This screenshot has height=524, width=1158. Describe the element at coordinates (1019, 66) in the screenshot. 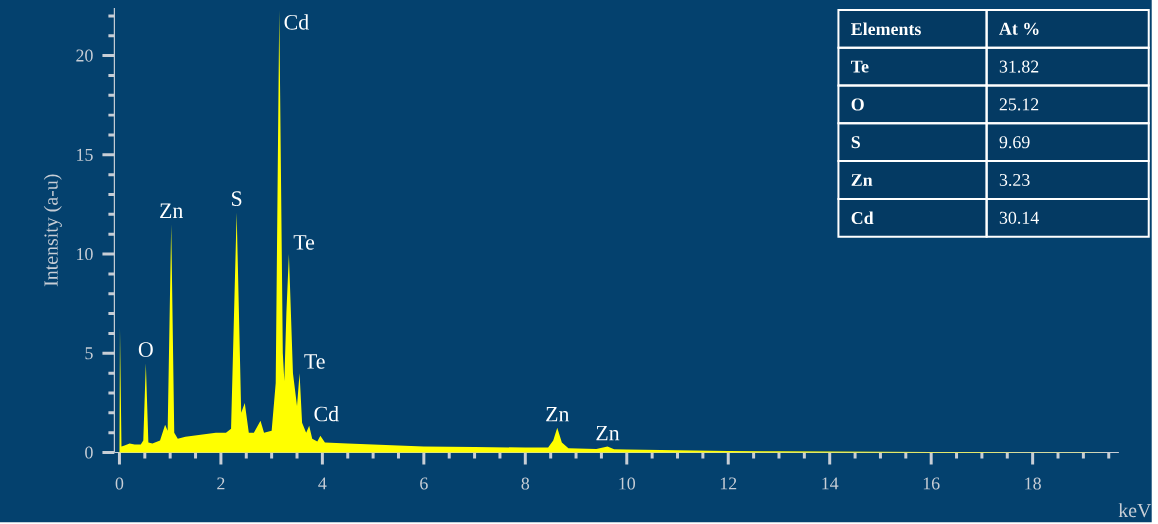

I see `annotation: 31.82` at that location.